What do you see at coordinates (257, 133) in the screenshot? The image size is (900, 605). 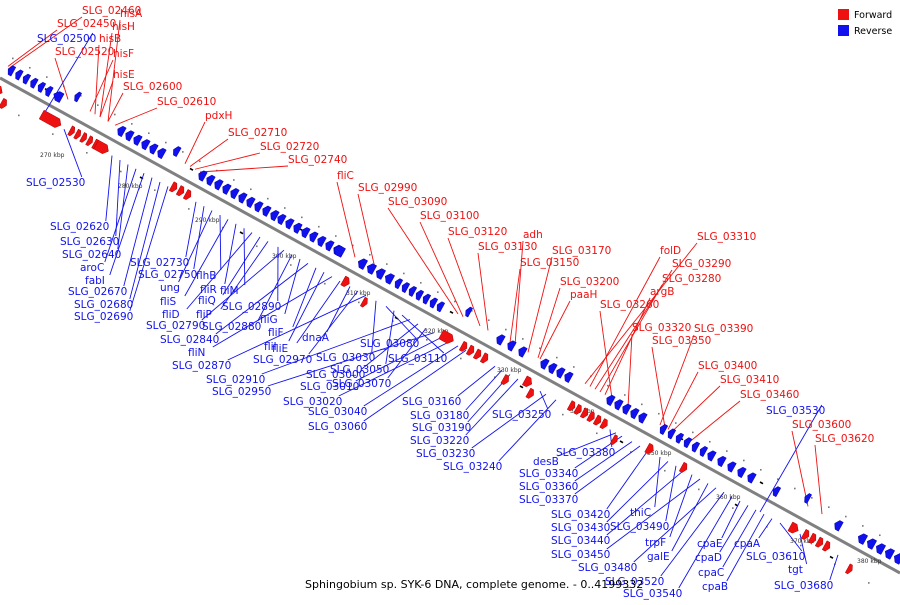 I see `forward-gene-label: SLG_02710` at bounding box center [257, 133].